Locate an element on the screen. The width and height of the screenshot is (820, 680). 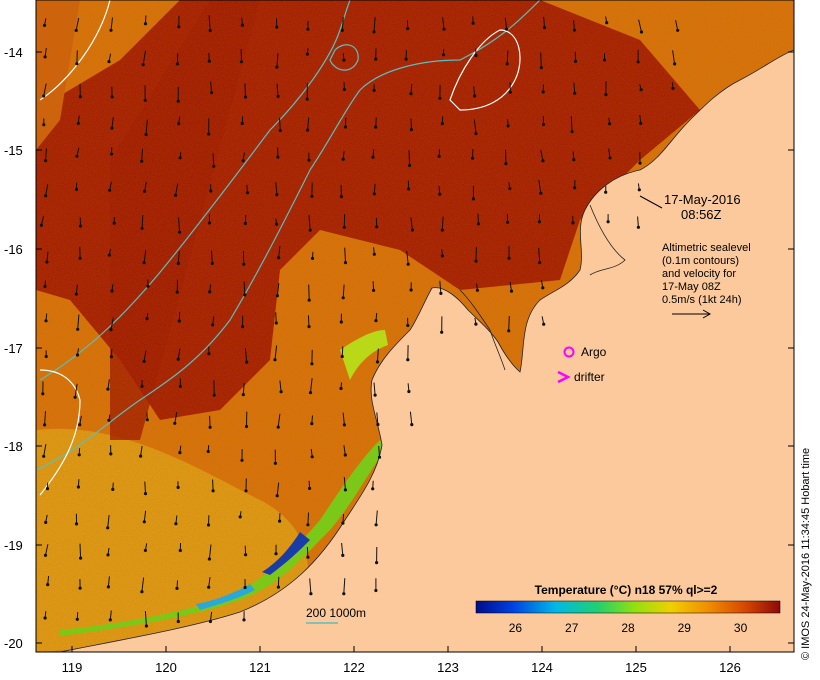
y-tick-label: -15 is located at coordinates (13, 150).